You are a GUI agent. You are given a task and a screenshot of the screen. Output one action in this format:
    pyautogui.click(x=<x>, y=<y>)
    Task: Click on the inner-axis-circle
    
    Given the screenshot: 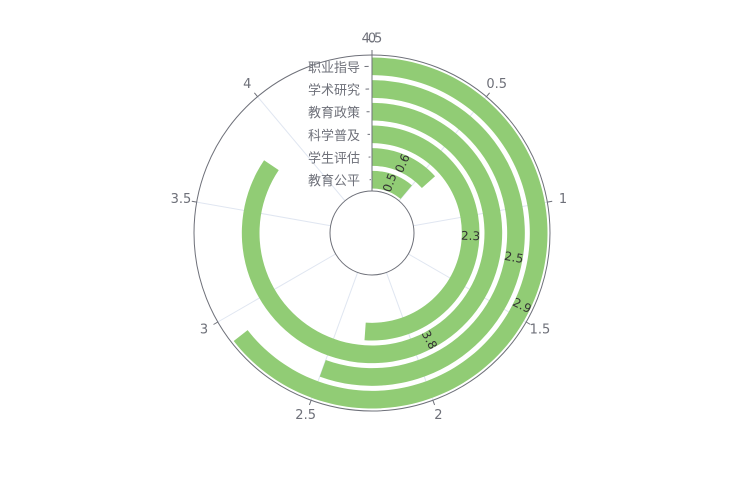 What is the action you would take?
    pyautogui.click(x=372, y=233)
    